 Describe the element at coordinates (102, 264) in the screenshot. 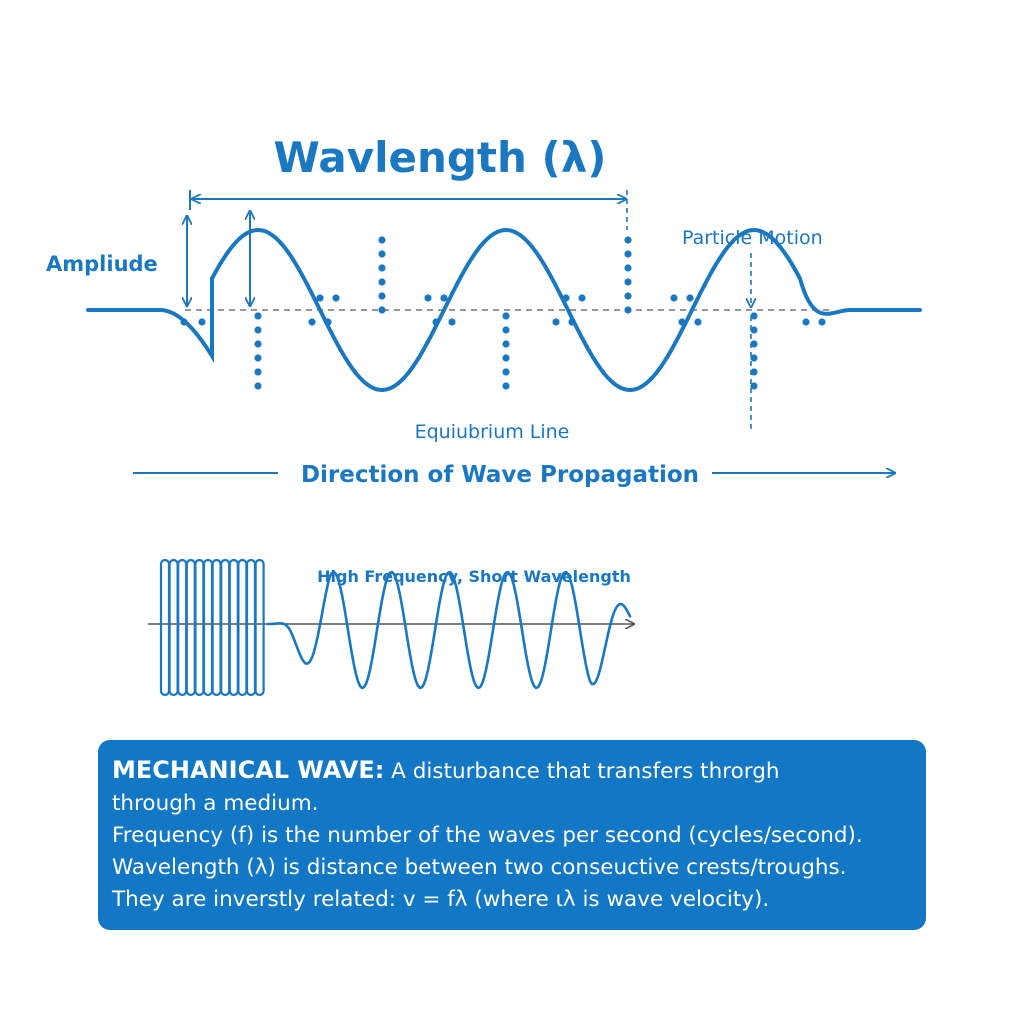

I see `amplitude-label: Ampliude` at that location.